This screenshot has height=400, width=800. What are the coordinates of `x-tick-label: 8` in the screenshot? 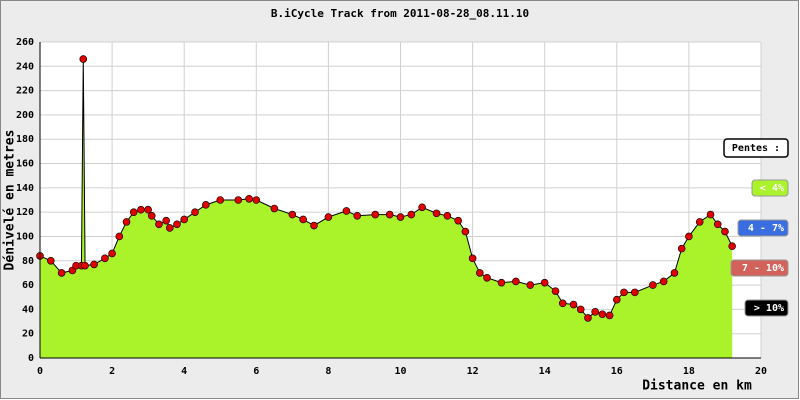 It's located at (328, 371).